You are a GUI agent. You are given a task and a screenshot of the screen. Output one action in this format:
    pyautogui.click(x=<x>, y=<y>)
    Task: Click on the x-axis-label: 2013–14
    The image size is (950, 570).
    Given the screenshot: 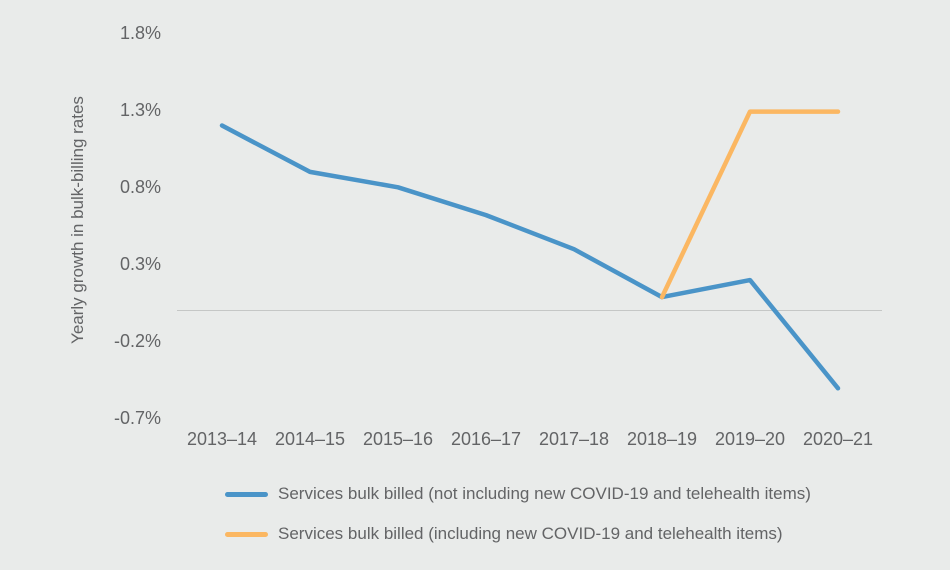 What is the action you would take?
    pyautogui.click(x=222, y=439)
    